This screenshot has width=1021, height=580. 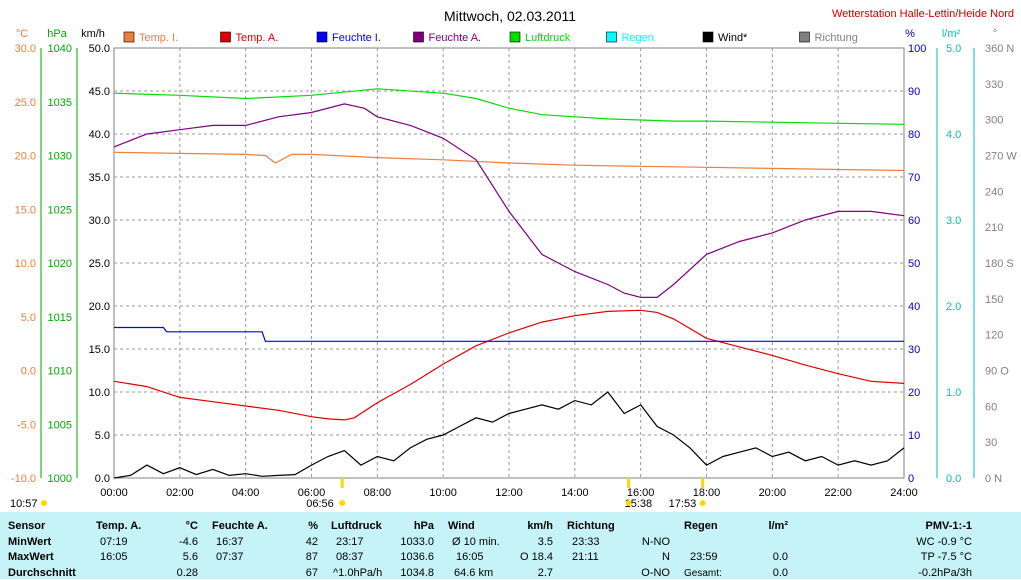 I want to click on humidity_pct-tick: 20, so click(x=914, y=393).